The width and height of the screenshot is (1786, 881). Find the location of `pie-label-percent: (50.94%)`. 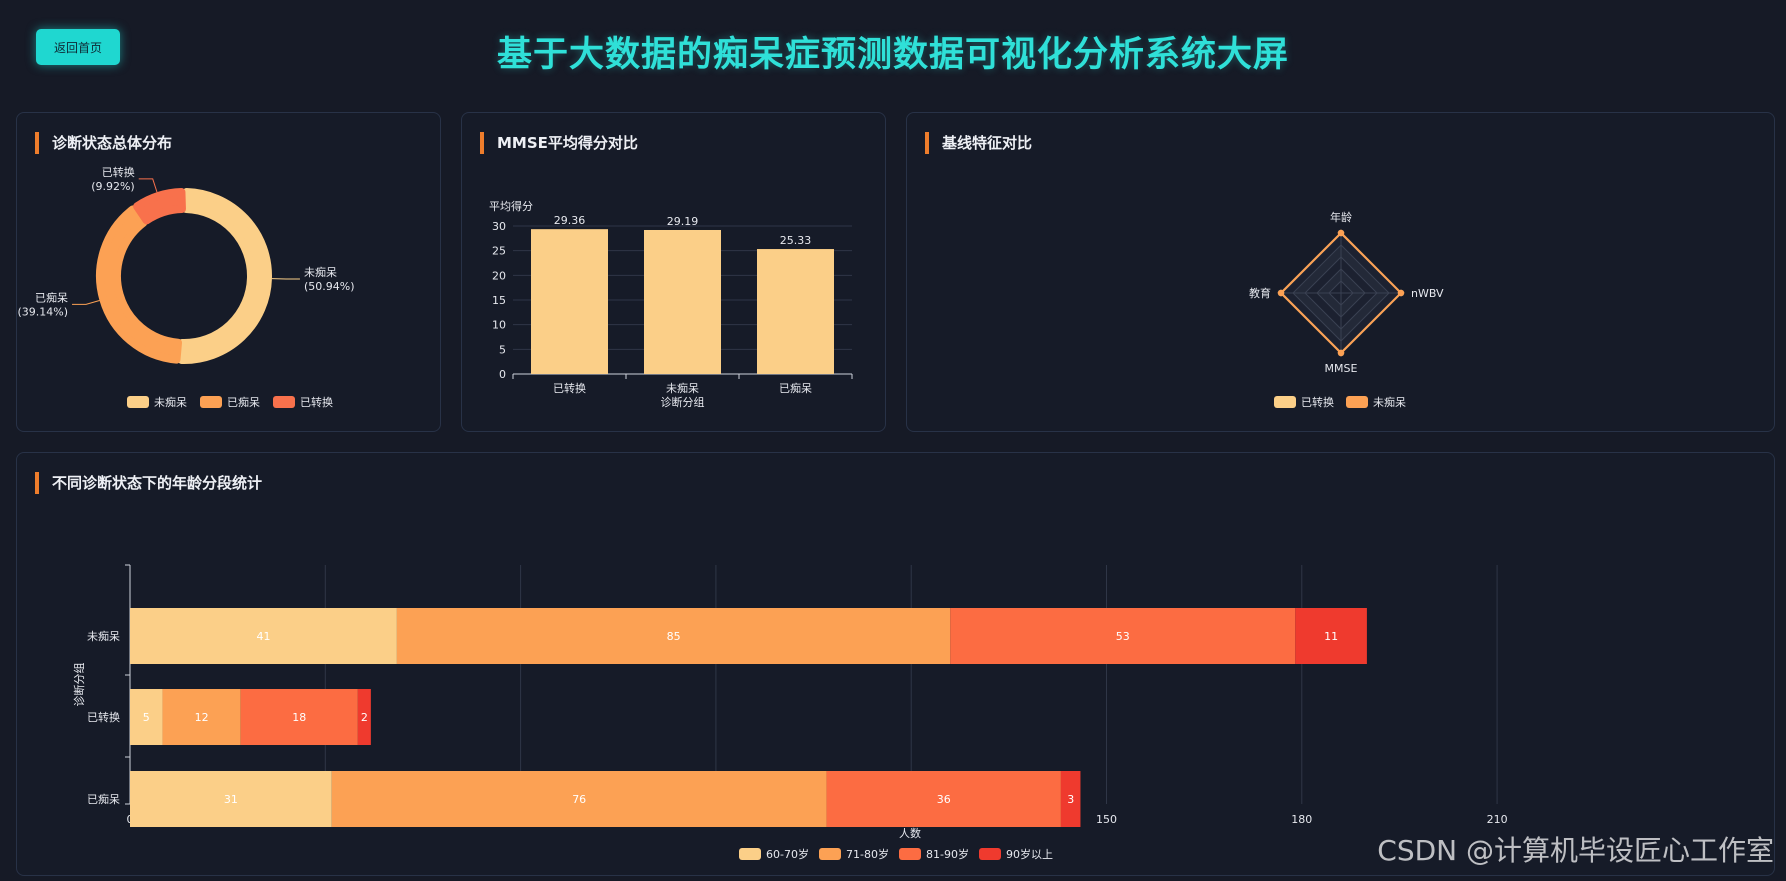

pie-label-percent: (50.94%) is located at coordinates (329, 286).